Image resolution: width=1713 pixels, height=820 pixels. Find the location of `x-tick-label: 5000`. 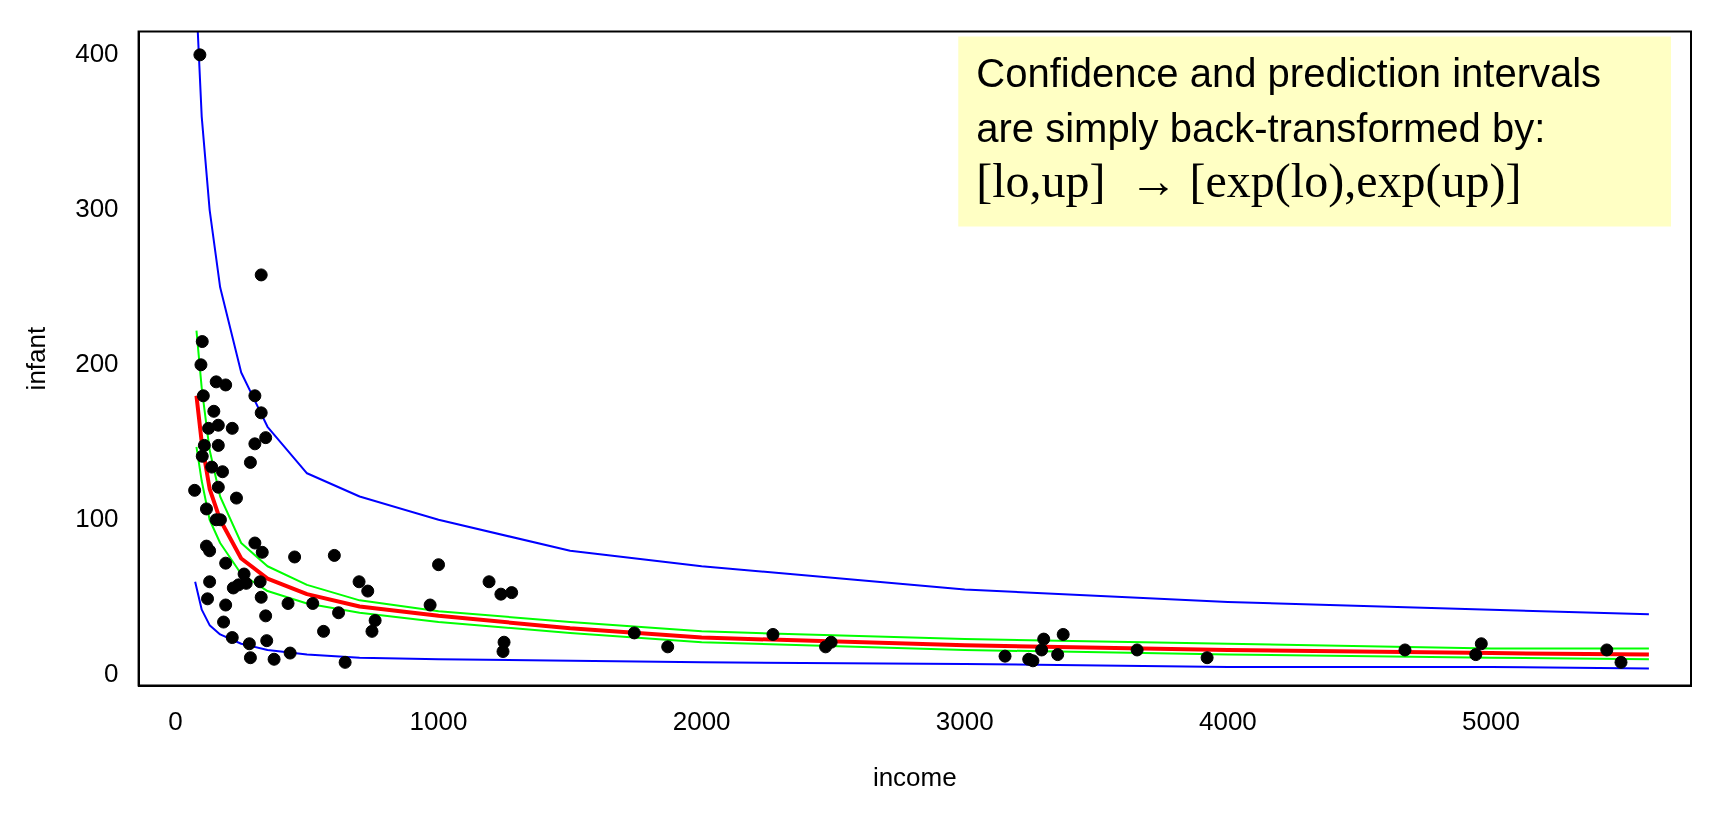

x-tick-label: 5000 is located at coordinates (1491, 721).